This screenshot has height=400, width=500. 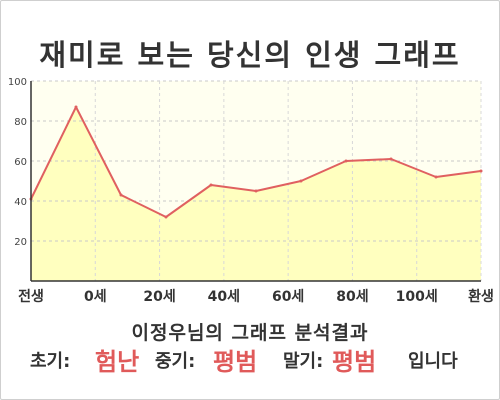 What do you see at coordinates (352, 297) in the screenshot?
I see `x-tick-label: 80세` at bounding box center [352, 297].